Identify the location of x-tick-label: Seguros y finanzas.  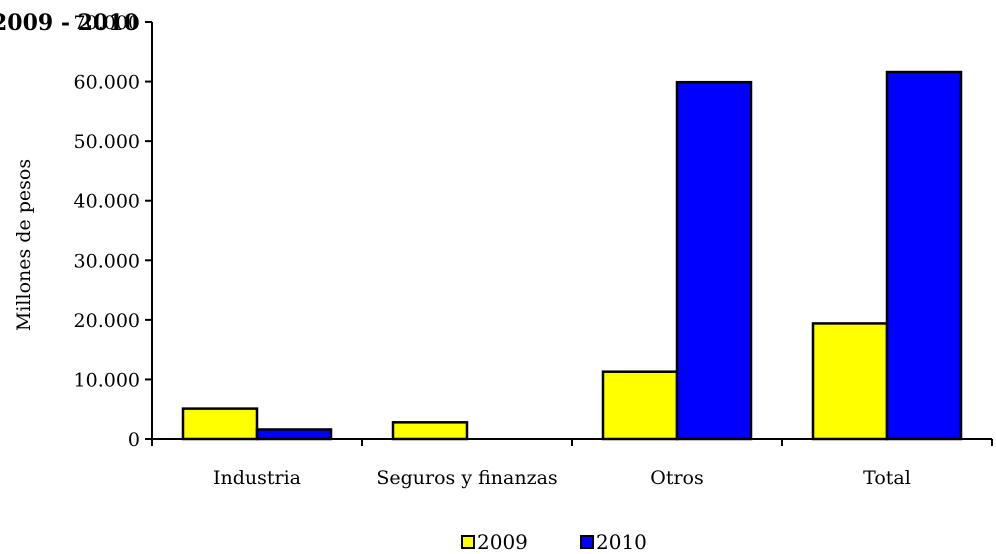
(466, 478).